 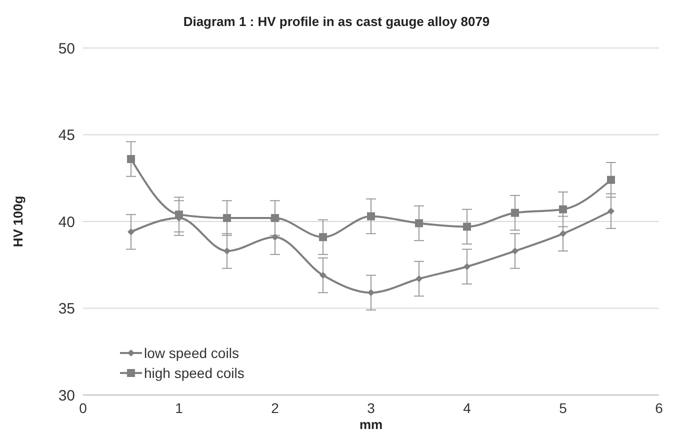 What do you see at coordinates (275, 408) in the screenshot?
I see `x-tick-label: 2` at bounding box center [275, 408].